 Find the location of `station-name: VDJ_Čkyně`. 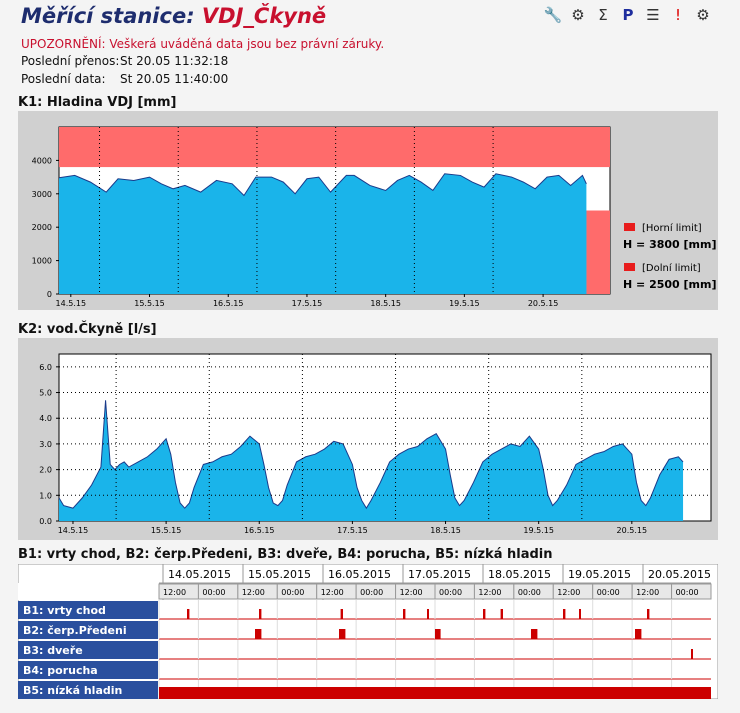

station-name: VDJ_Čkyně is located at coordinates (264, 16).